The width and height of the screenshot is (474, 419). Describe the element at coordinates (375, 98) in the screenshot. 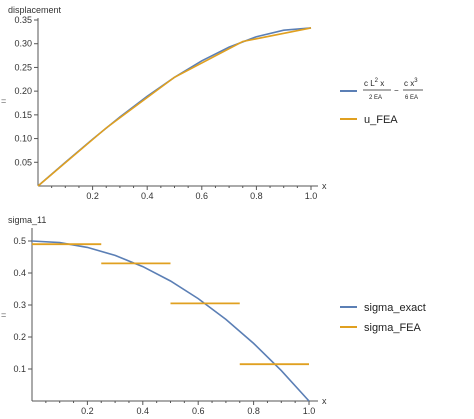

I see `legend-1-den-a: 2 EA` at that location.